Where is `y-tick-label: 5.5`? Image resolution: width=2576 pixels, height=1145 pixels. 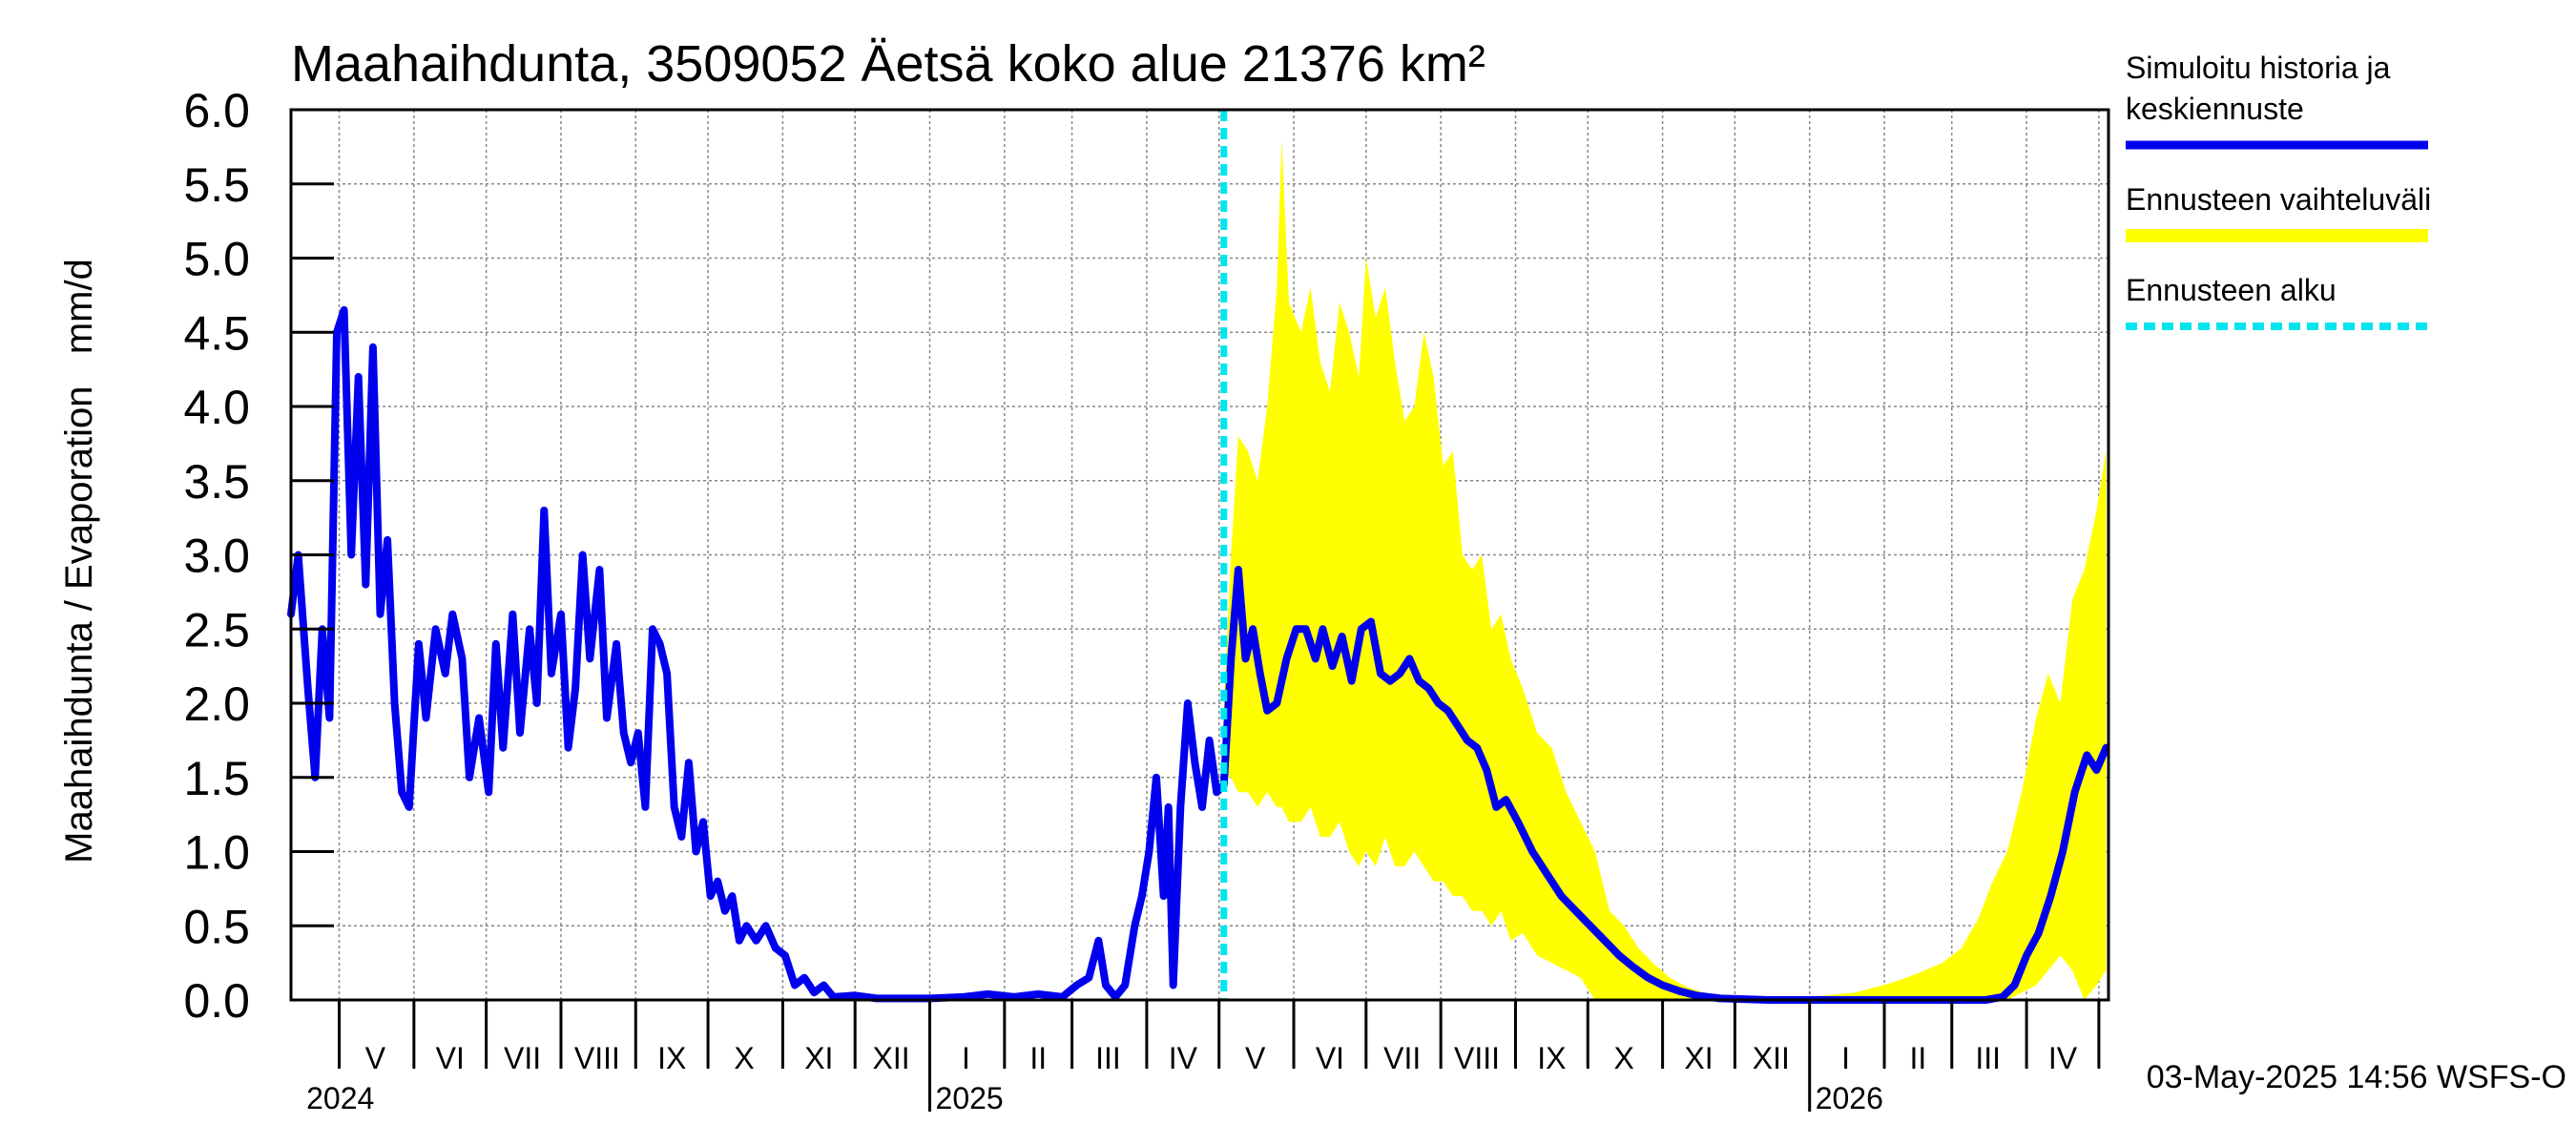 y-tick-label: 5.5 is located at coordinates (216, 185).